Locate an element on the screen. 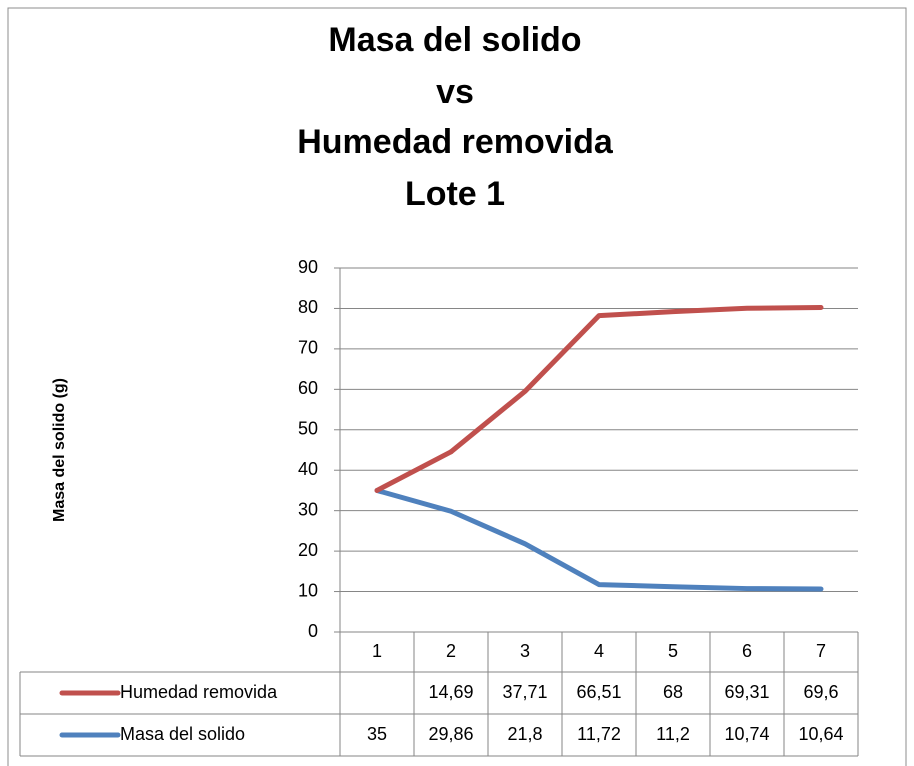 The width and height of the screenshot is (914, 766). x-tick-label: 4 is located at coordinates (599, 651).